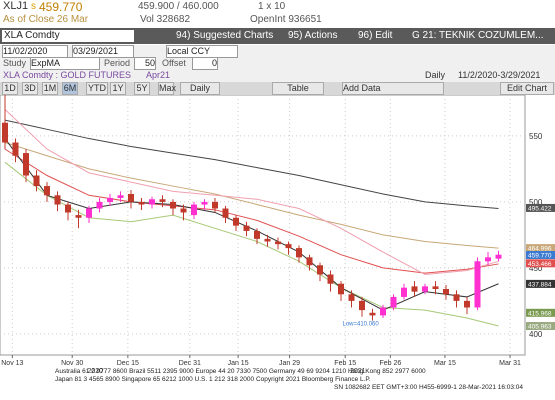 The image size is (555, 400). Describe the element at coordinates (358, 371) in the screenshot. I see `year-label: 2021` at that location.